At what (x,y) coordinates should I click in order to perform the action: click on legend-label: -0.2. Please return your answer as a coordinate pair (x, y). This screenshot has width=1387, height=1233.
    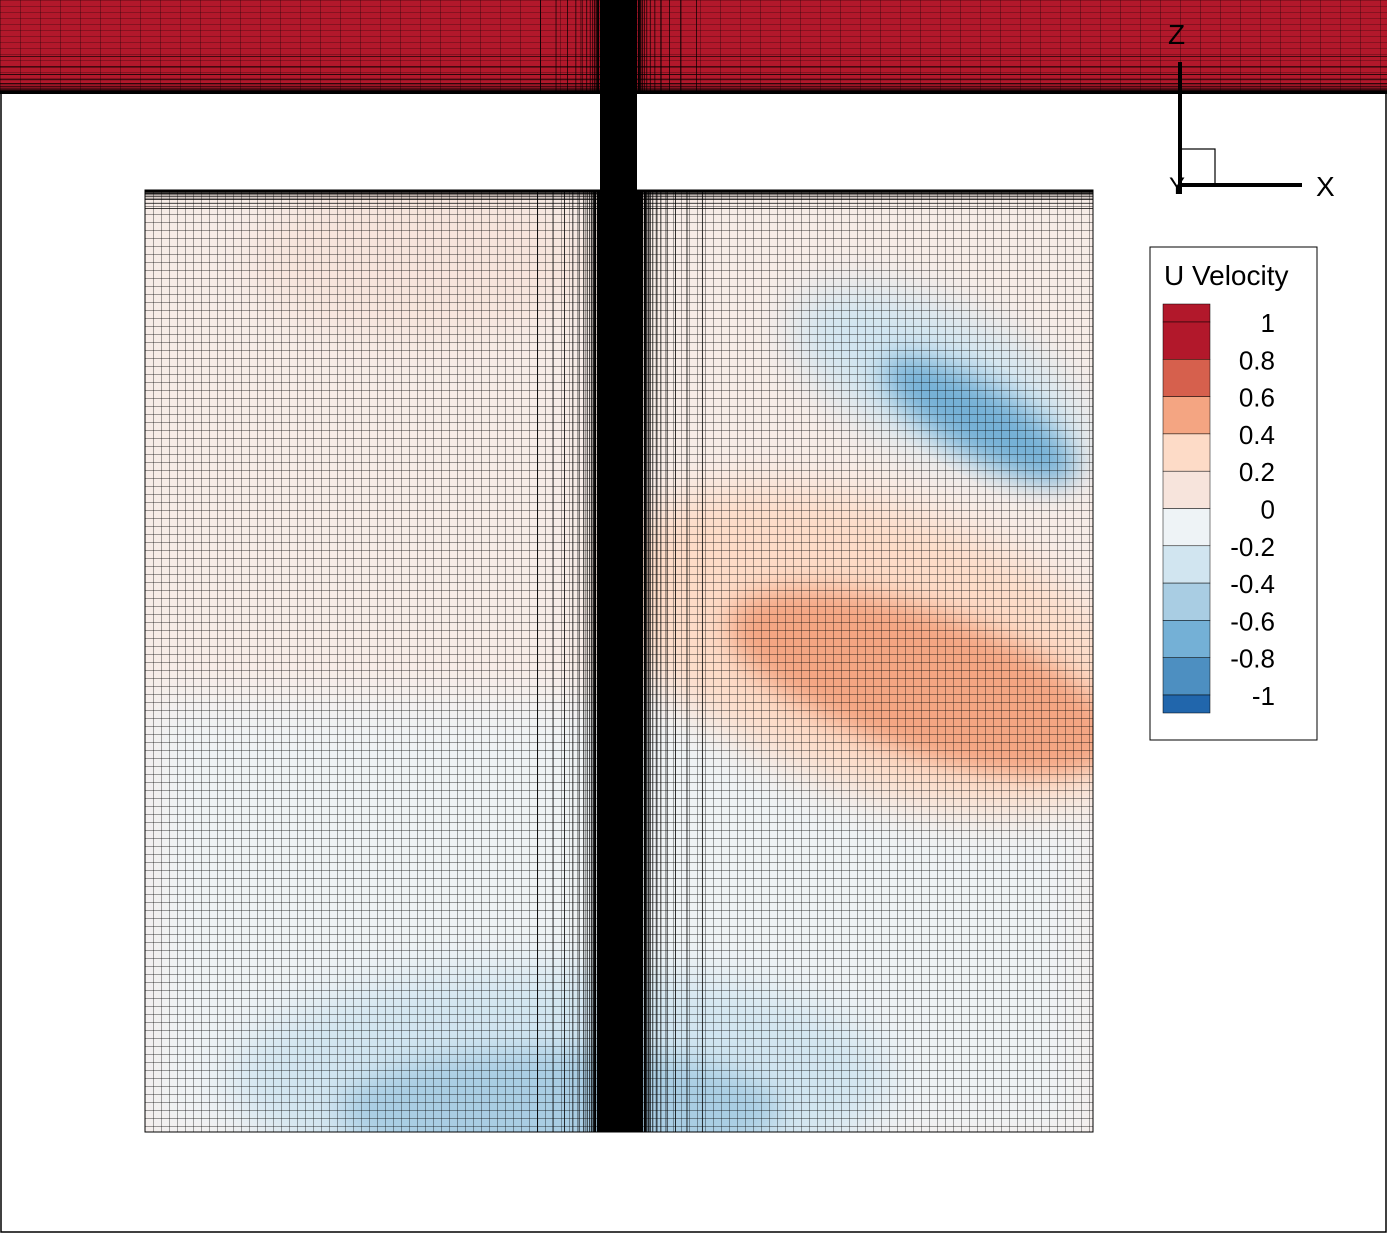
    Looking at the image, I should click on (1252, 547).